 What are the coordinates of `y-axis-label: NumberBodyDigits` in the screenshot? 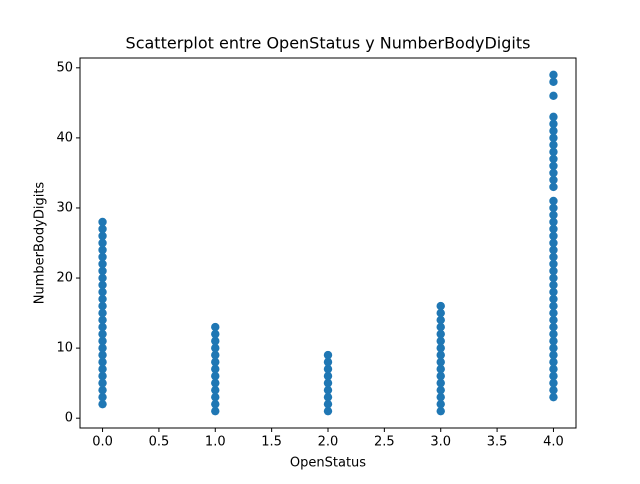 It's located at (40, 243).